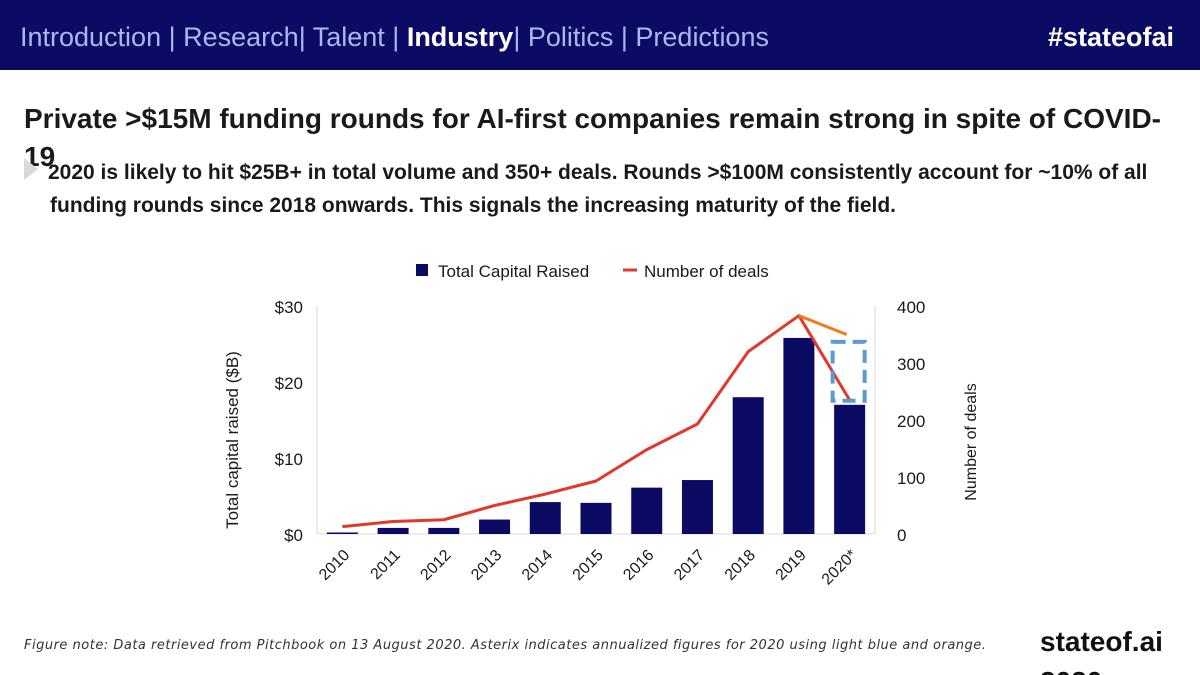 The height and width of the screenshot is (675, 1200). What do you see at coordinates (689, 565) in the screenshot?
I see `x-tick-label: 2017` at bounding box center [689, 565].